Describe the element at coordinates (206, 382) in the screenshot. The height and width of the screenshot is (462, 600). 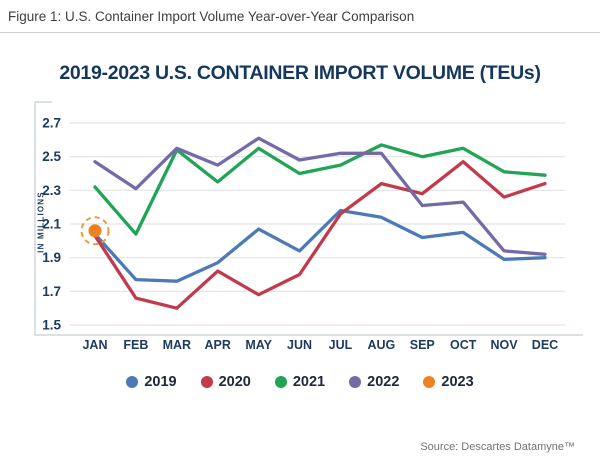
I see `legend-dot-2020` at that location.